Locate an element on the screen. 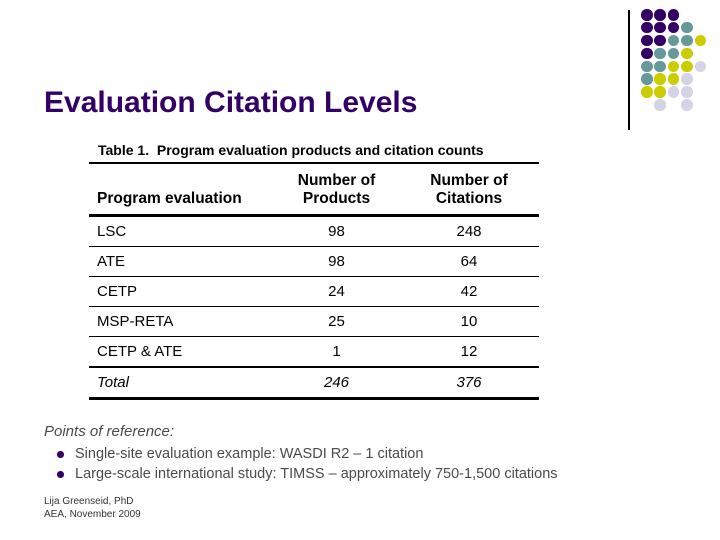  products-value: 246 is located at coordinates (336, 383).